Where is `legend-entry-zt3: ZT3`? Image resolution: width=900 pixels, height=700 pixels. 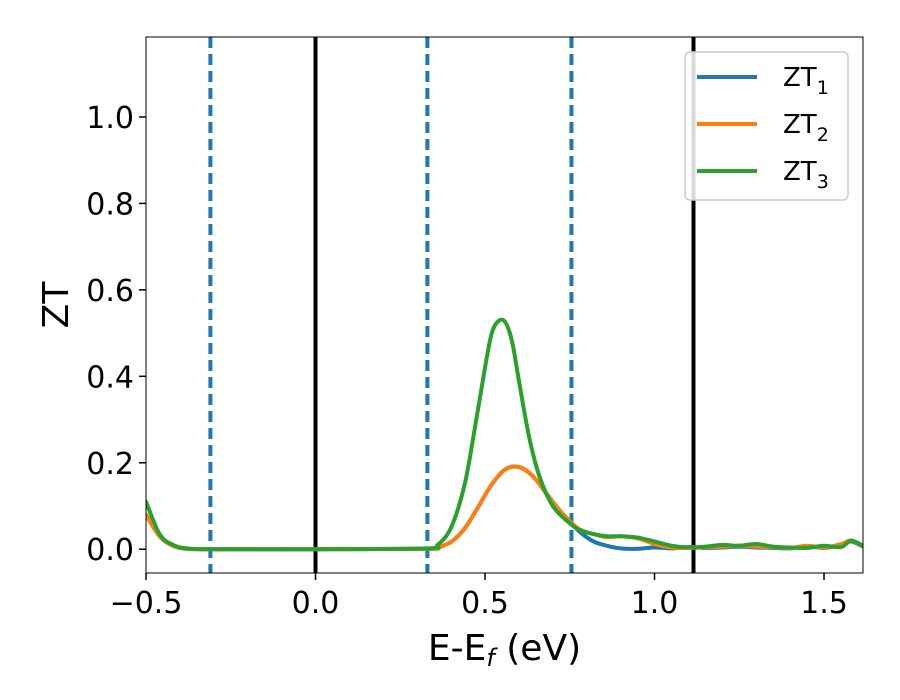 legend-entry-zt3: ZT3 is located at coordinates (806, 175).